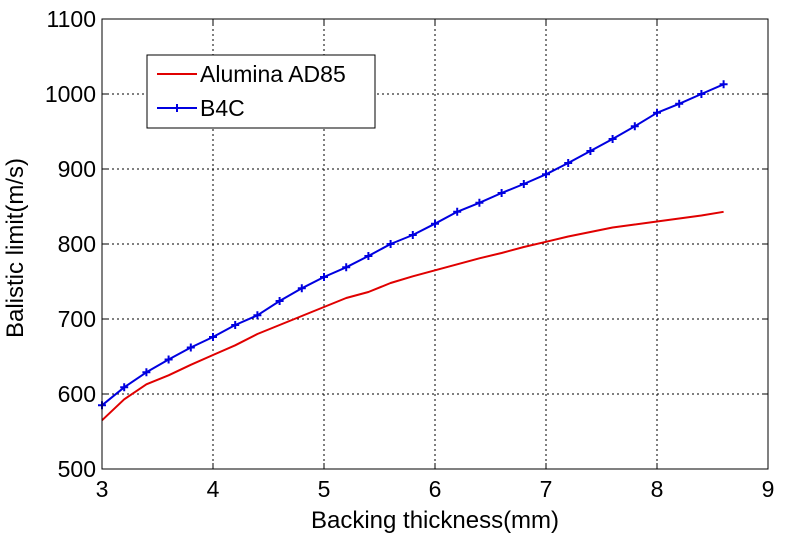  What do you see at coordinates (77, 169) in the screenshot?
I see `y-tick-label: 900` at bounding box center [77, 169].